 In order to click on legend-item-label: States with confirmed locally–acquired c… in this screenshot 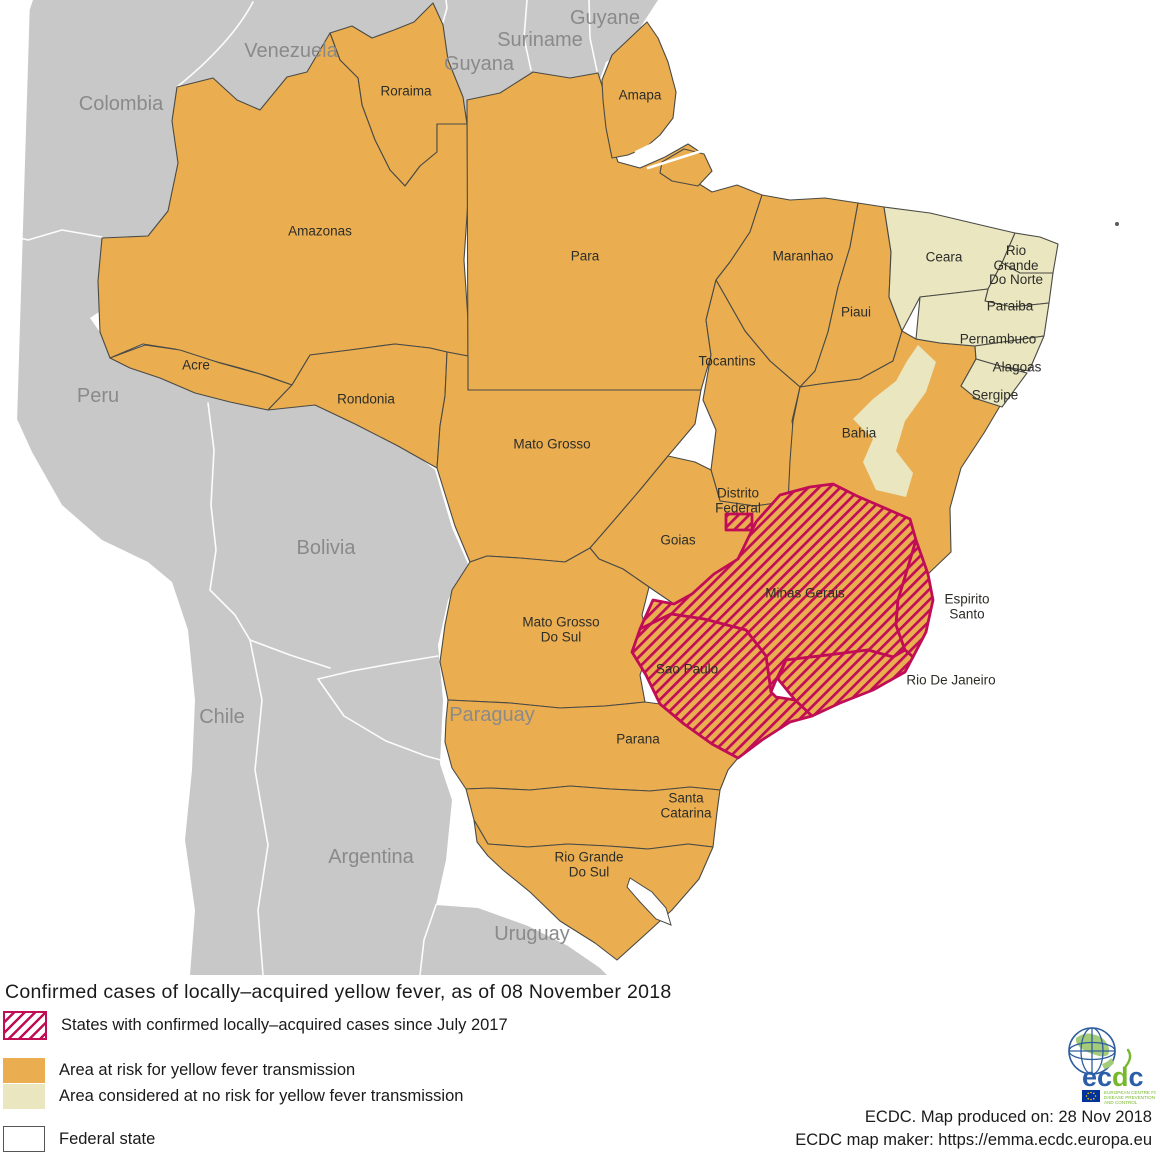, I will do `click(284, 1025)`.